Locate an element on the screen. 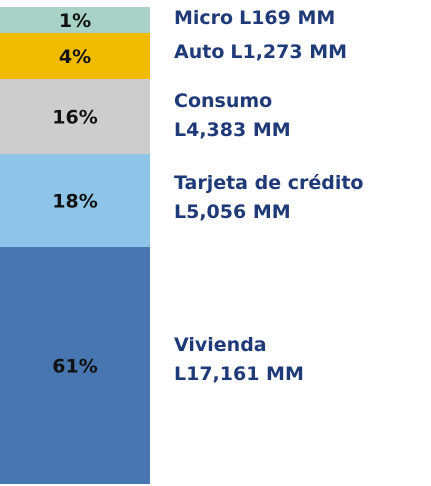 This screenshot has width=431, height=486. percent-labels: 1% 4% 16% 18% 61% is located at coordinates (74, 194).